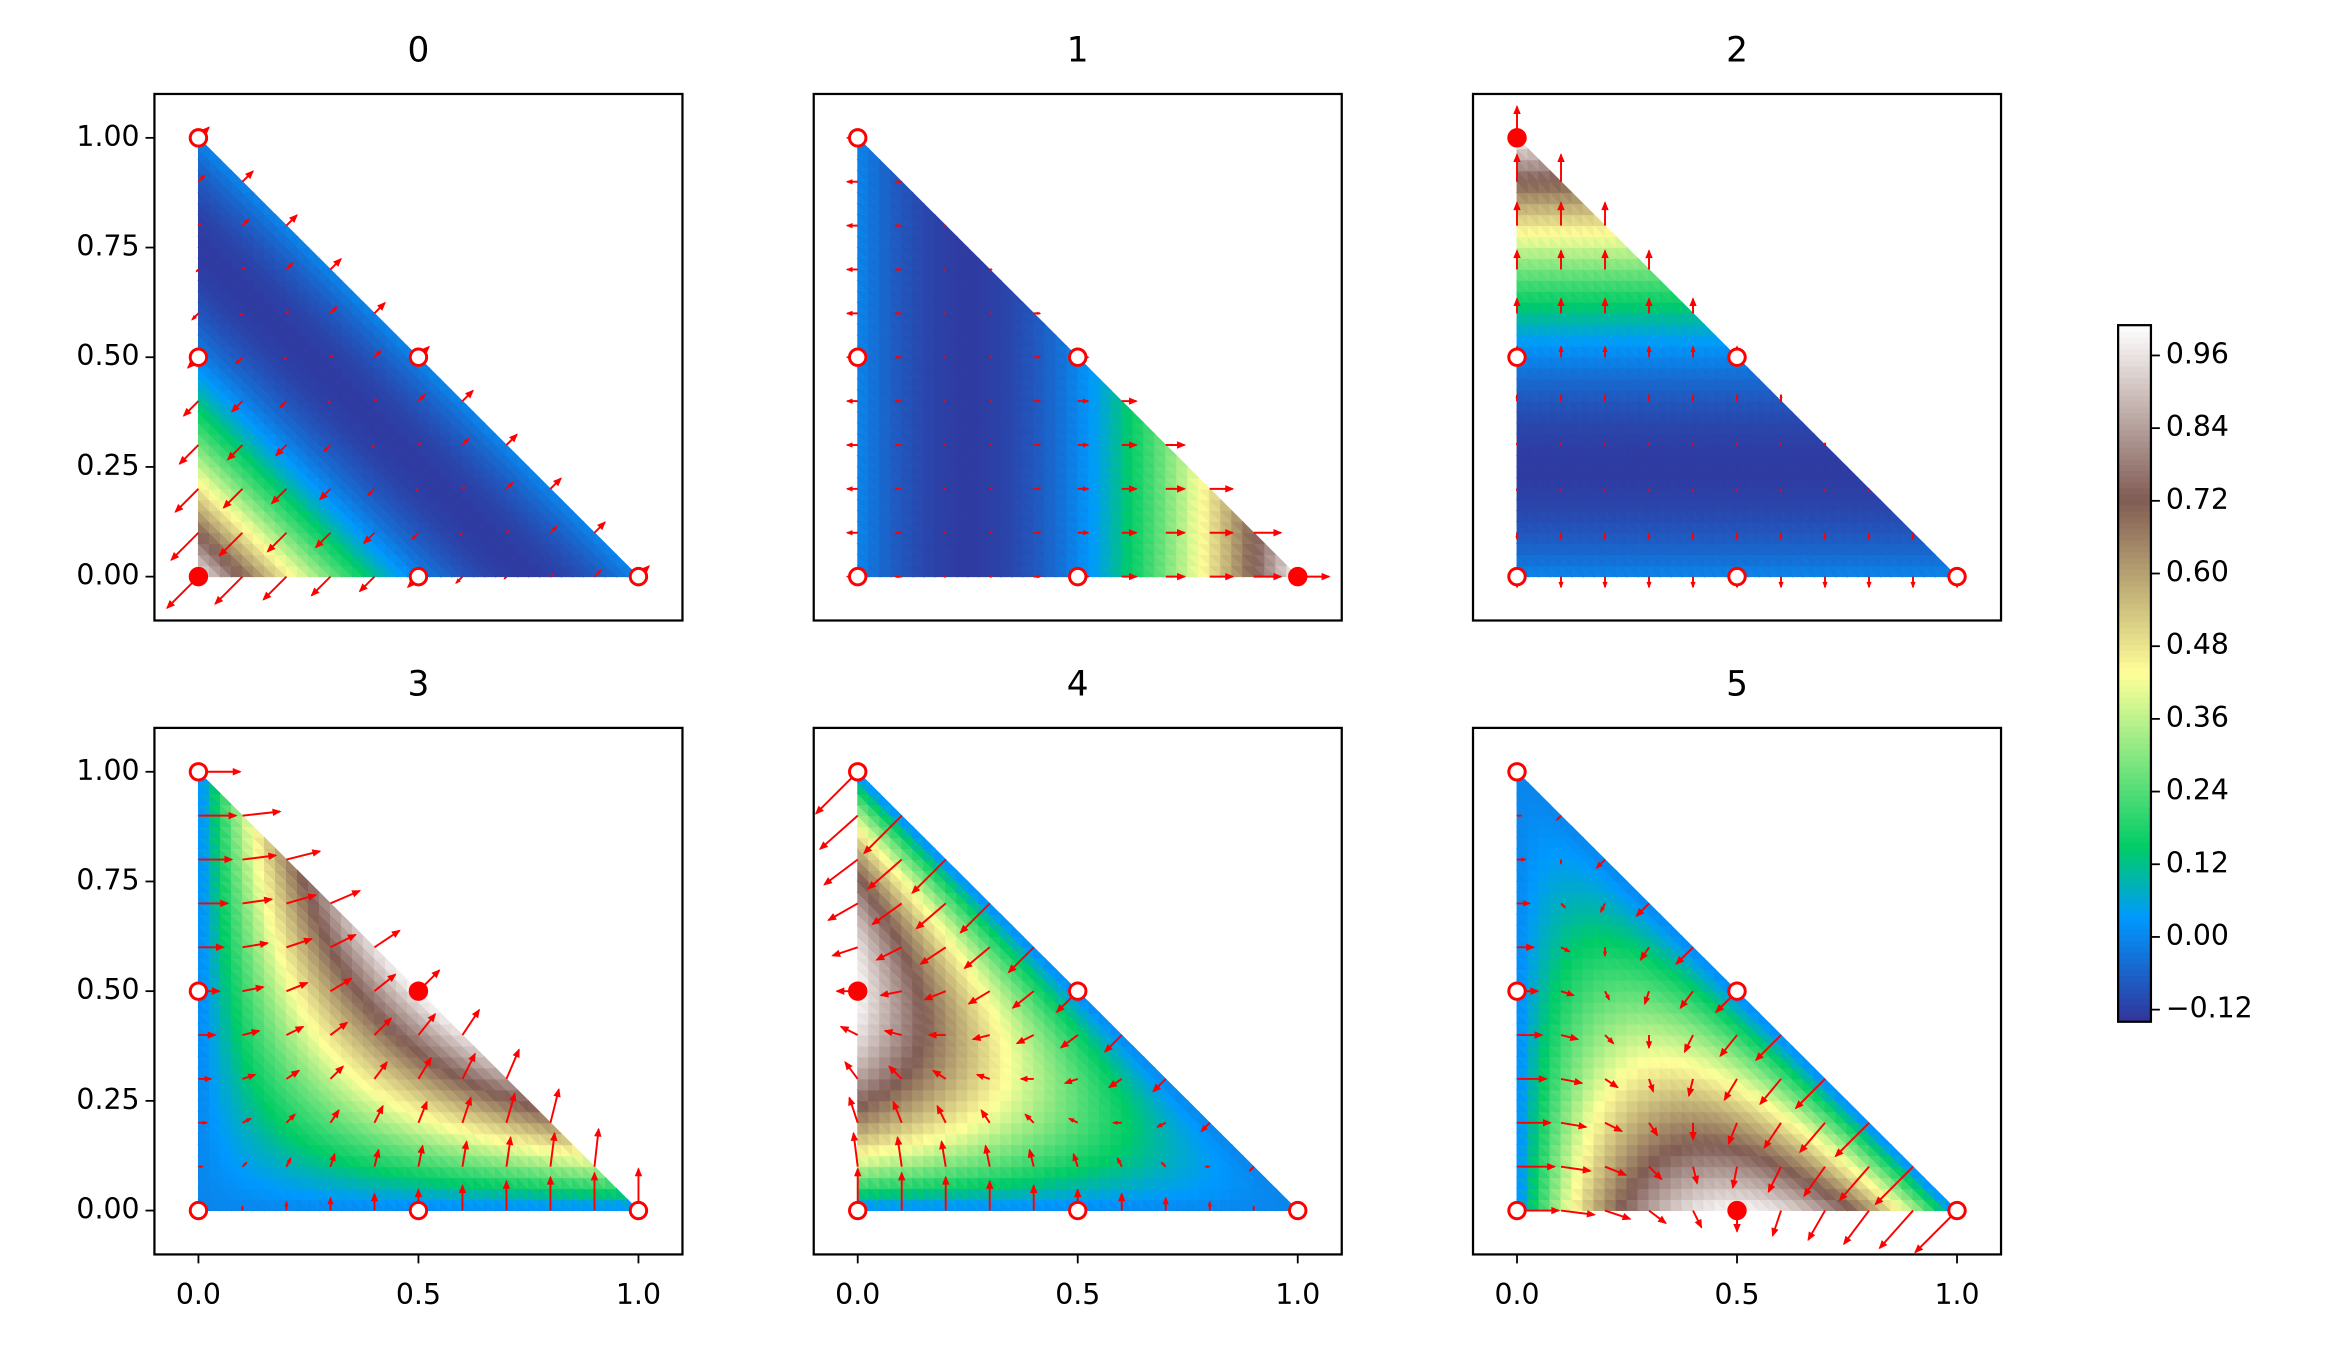 The height and width of the screenshot is (1349, 2327). What do you see at coordinates (107, 575) in the screenshot?
I see `y-tick-label: 0.00` at bounding box center [107, 575].